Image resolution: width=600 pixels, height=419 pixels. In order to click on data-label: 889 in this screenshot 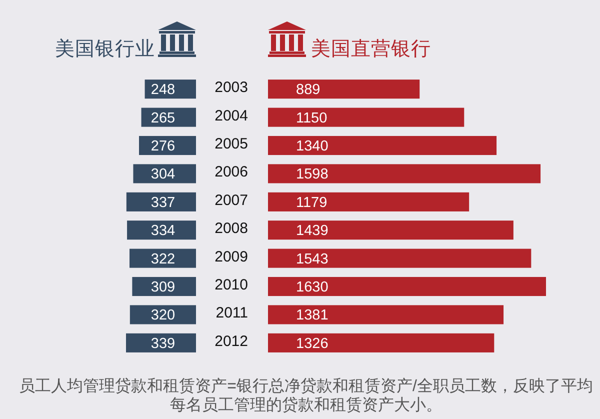, I will do `click(308, 90)`.